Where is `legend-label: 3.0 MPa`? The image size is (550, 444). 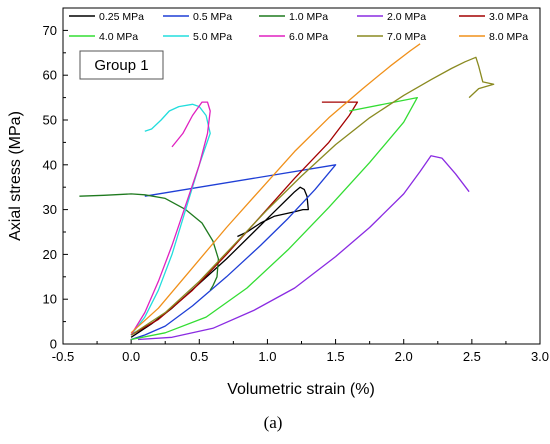 legend-label: 3.0 MPa is located at coordinates (508, 17).